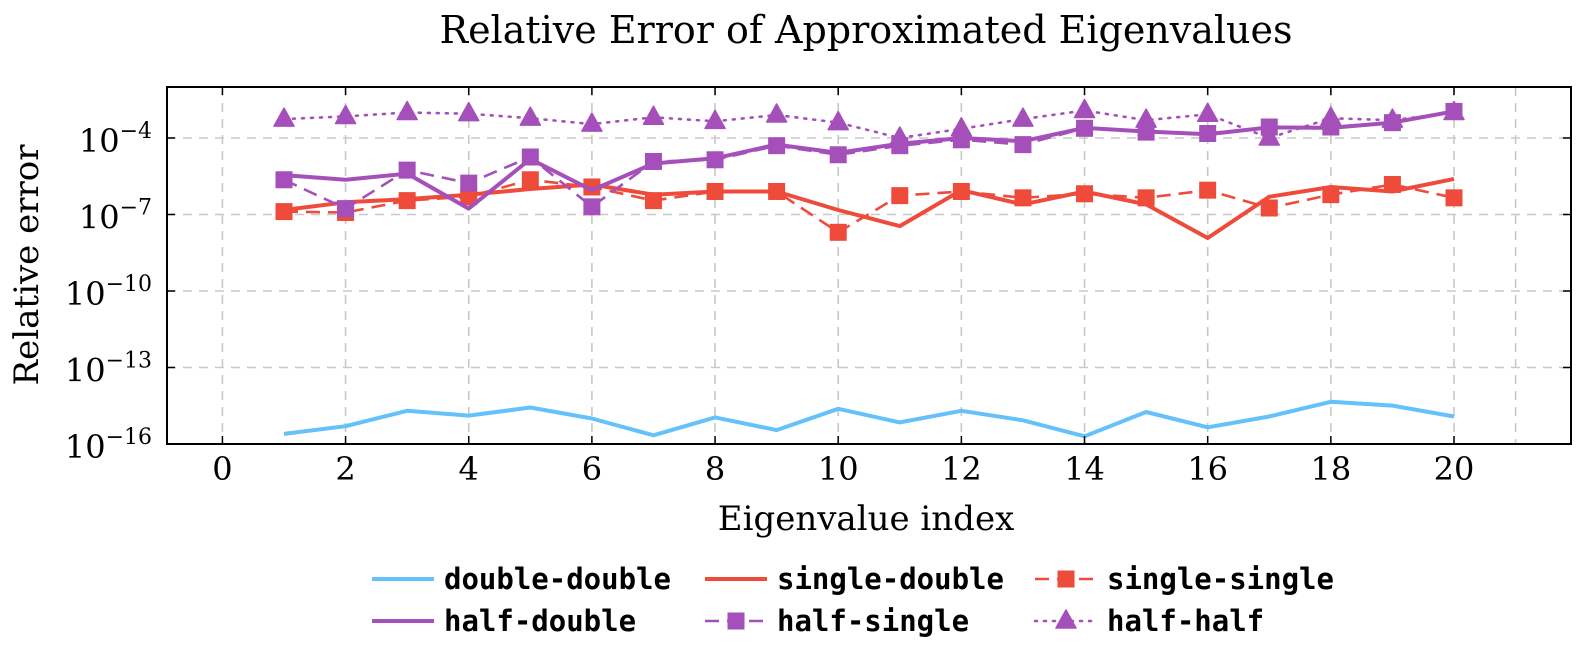 Image resolution: width=1577 pixels, height=655 pixels. I want to click on x-tick-label: 10, so click(838, 469).